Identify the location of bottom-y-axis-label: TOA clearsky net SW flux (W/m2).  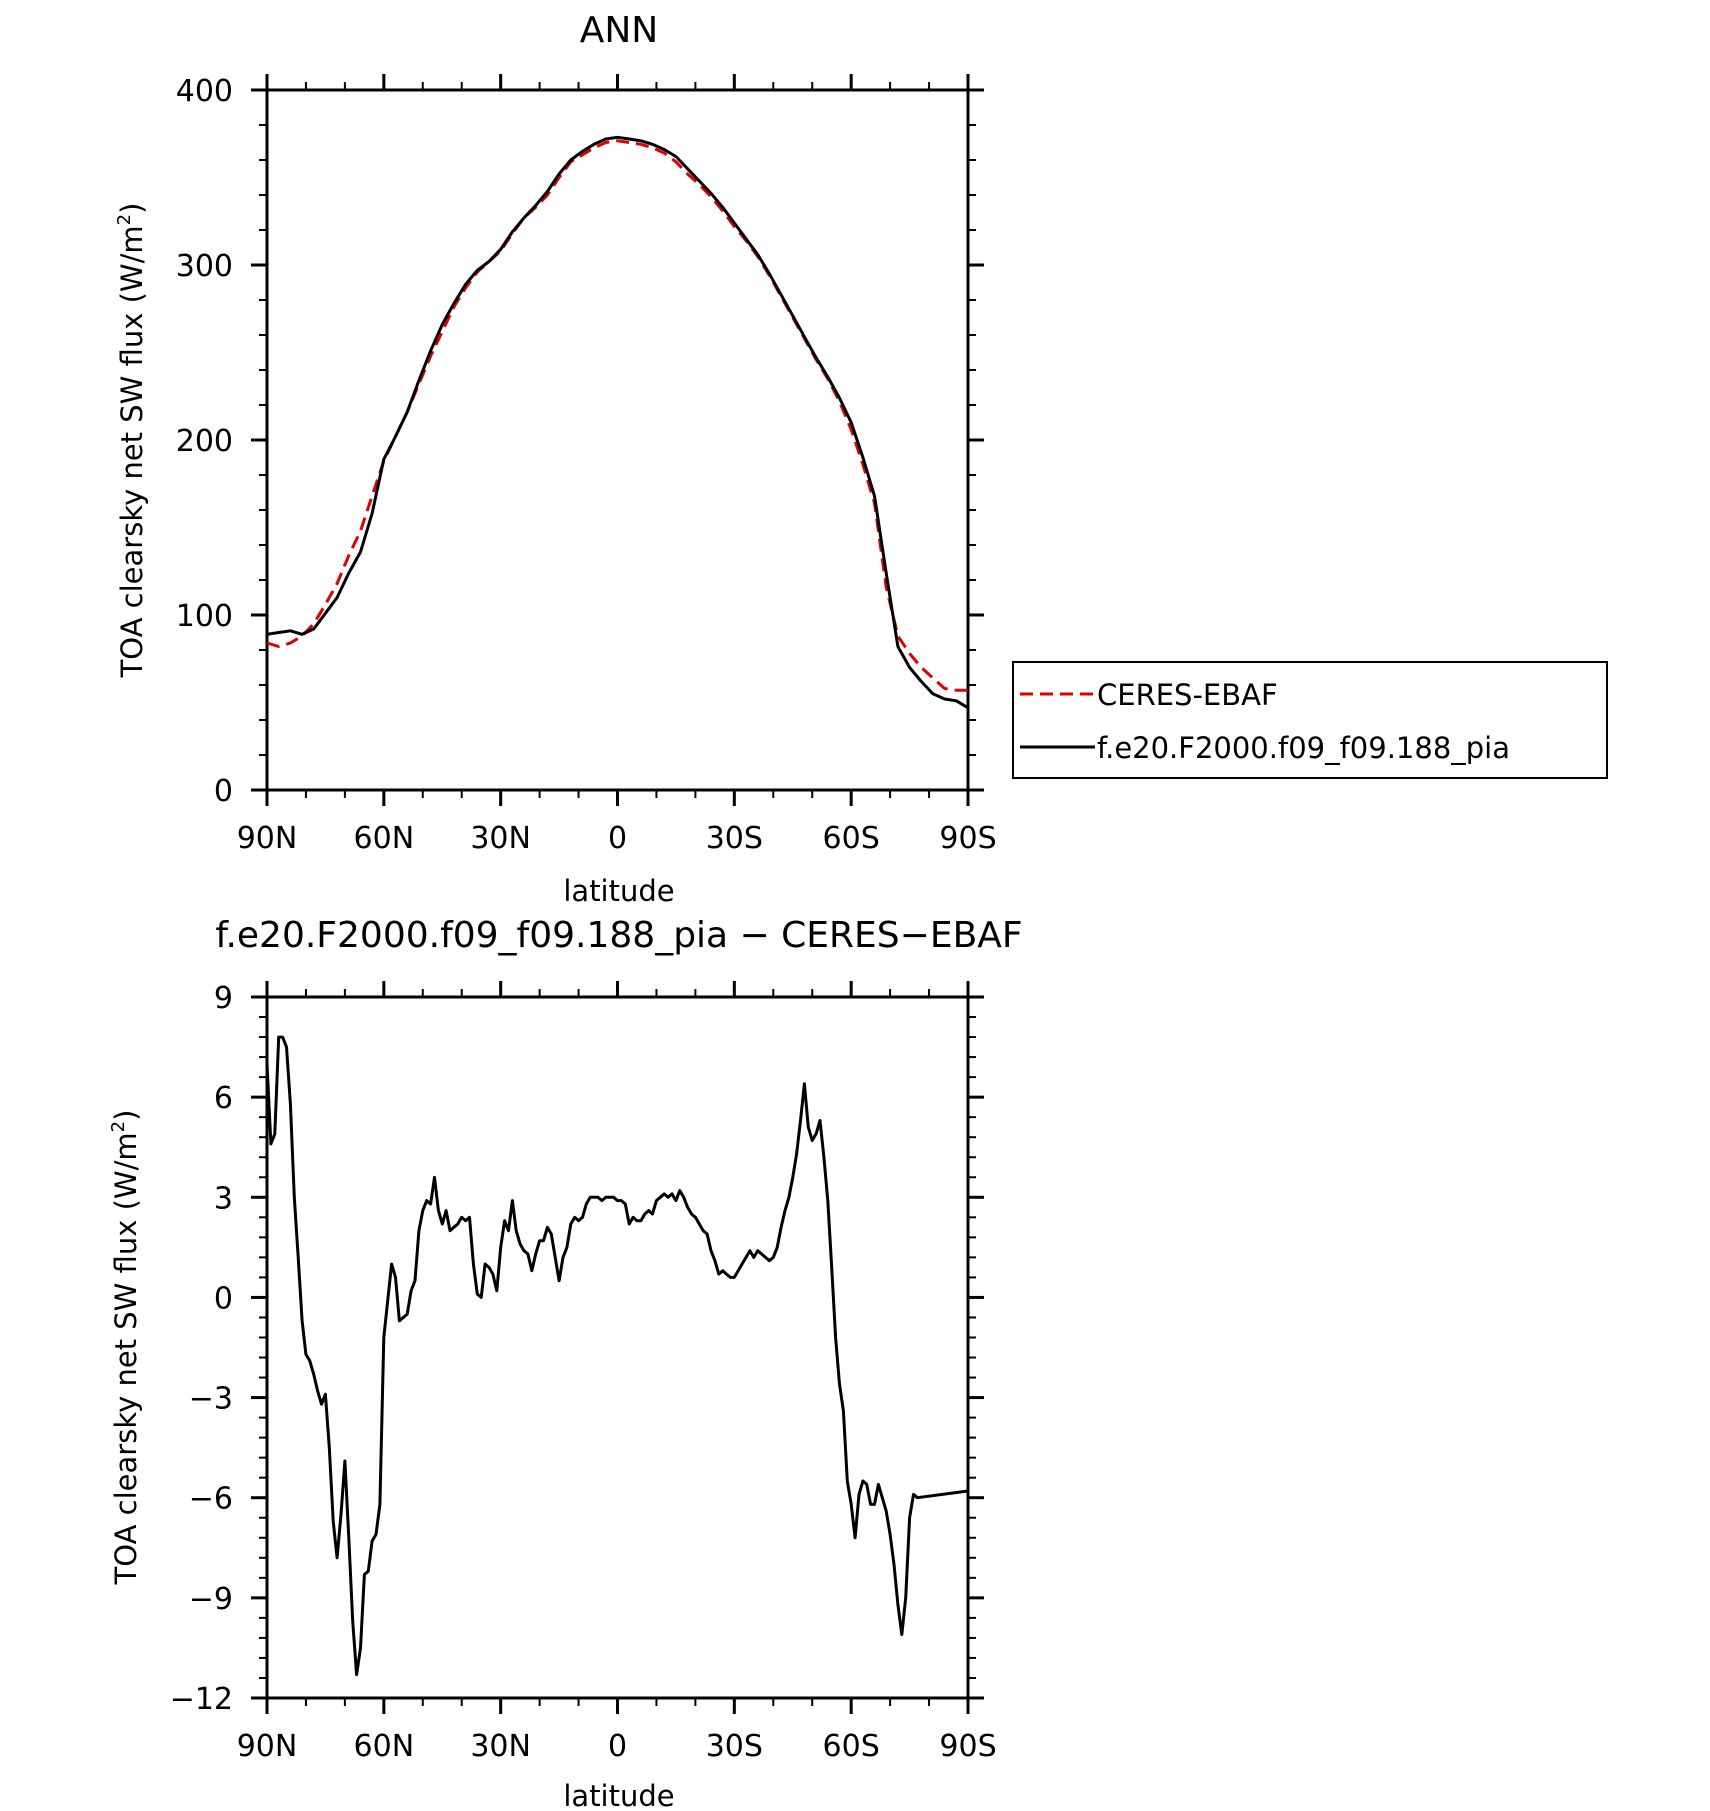
(125, 1348).